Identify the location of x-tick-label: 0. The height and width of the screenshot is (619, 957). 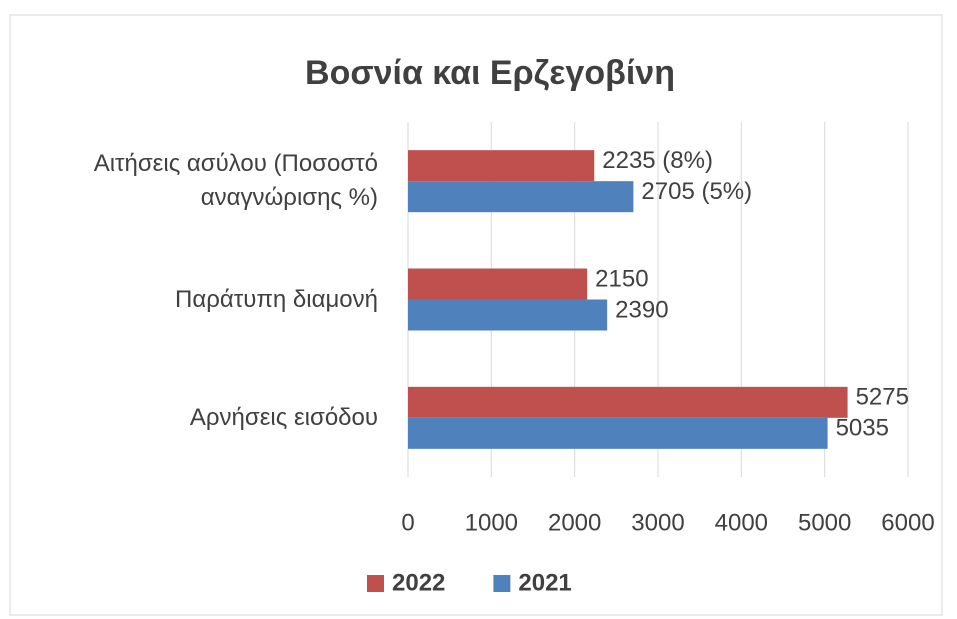
(407, 522).